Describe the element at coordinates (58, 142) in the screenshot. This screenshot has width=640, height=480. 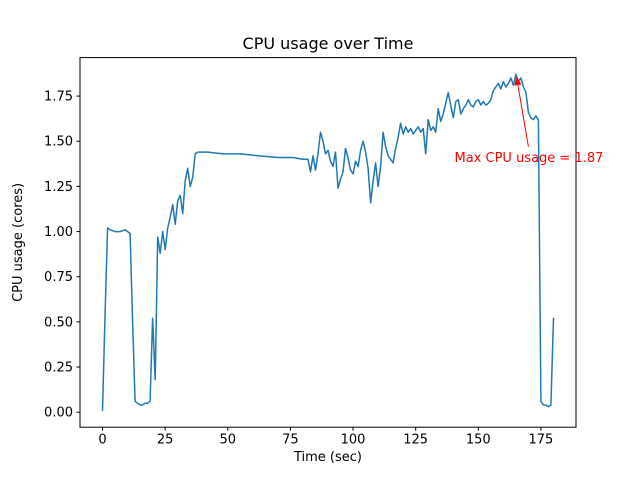
I see `y-tick-label: 1.50` at that location.